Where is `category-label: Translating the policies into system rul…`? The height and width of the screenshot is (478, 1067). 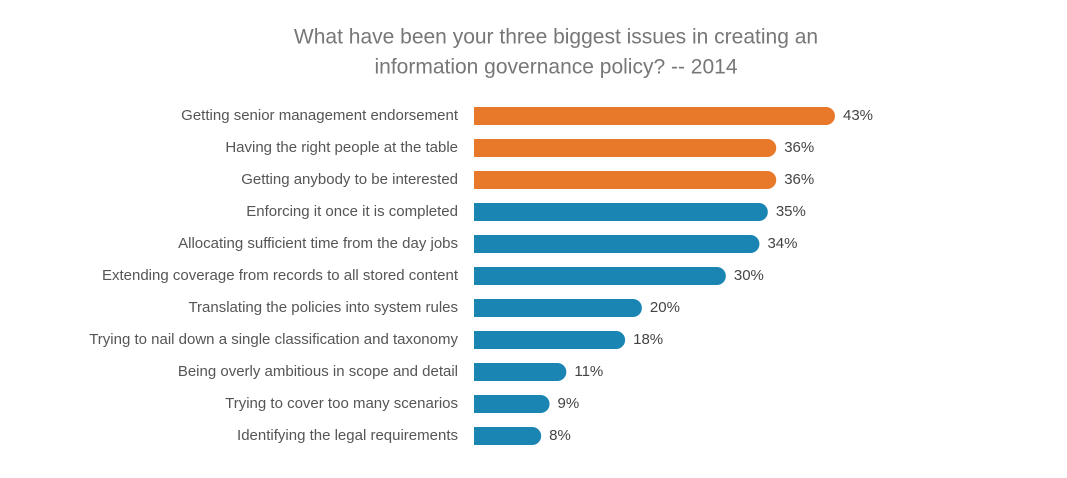
category-label: Translating the policies into system rul… is located at coordinates (323, 307).